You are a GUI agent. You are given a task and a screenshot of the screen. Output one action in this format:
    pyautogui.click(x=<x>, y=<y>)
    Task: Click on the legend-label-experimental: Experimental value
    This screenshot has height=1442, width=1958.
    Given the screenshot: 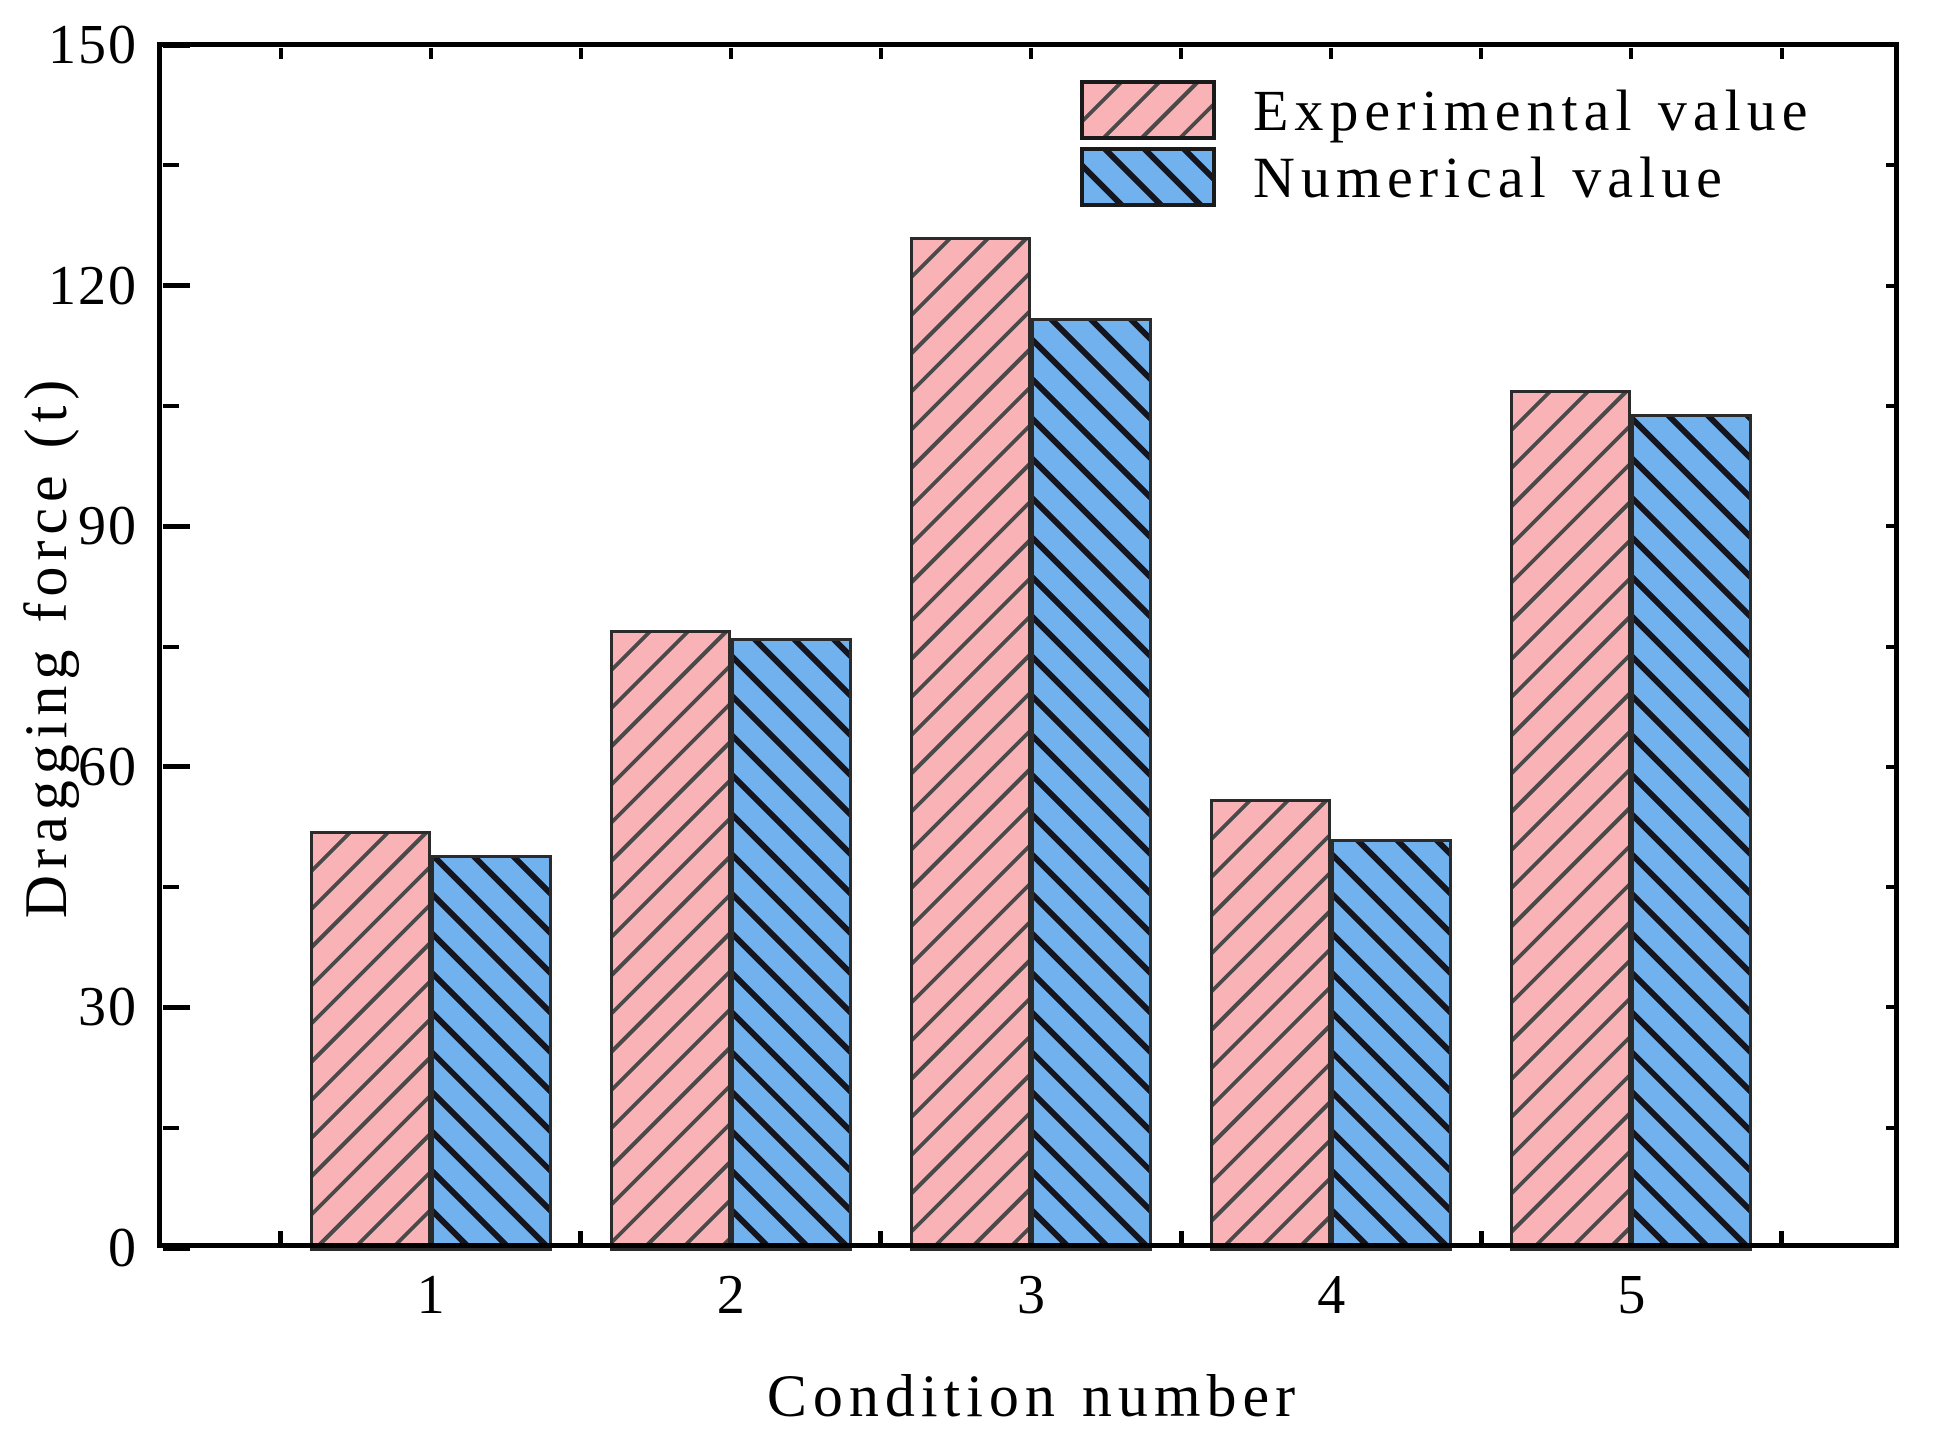 What is the action you would take?
    pyautogui.click(x=1533, y=110)
    